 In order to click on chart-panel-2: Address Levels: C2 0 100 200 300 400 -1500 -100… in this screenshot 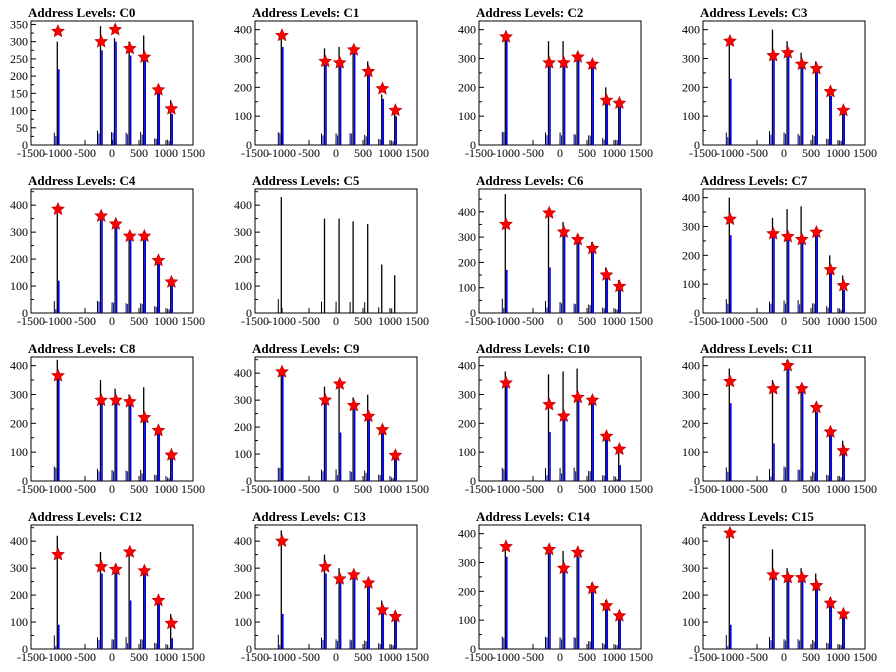, I will do `click(555, 82)`.